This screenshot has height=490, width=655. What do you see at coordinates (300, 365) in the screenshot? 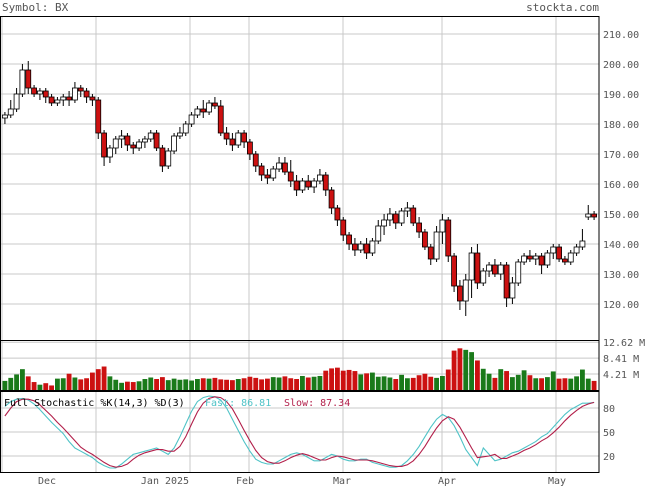
I see `volume-panel-frame` at bounding box center [300, 365].